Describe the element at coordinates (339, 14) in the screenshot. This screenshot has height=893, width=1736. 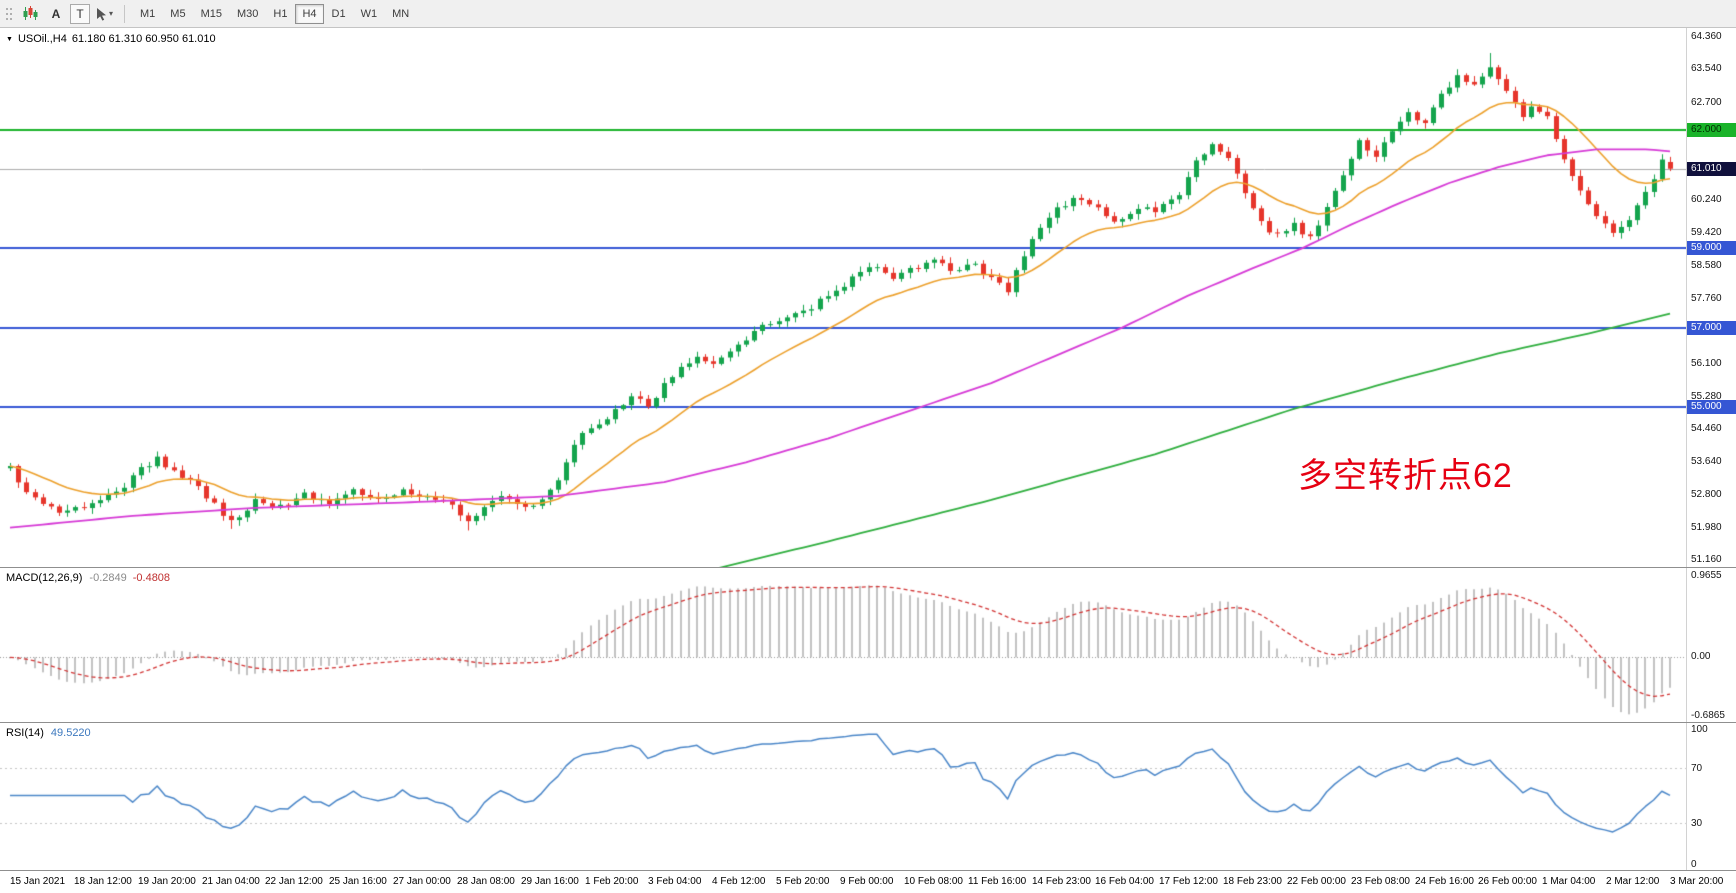
I see `timeframe-button-d1: D1` at that location.